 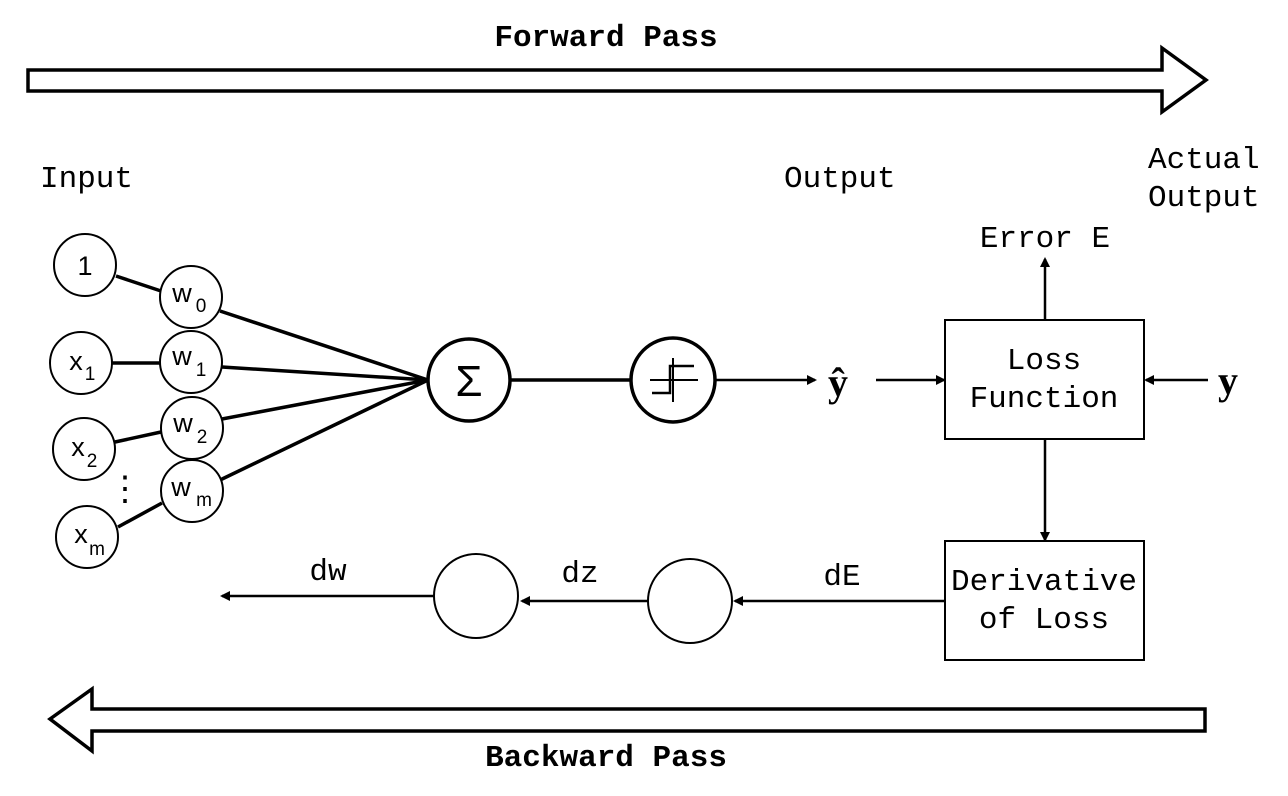 I want to click on dz-label: dz, so click(x=579, y=574).